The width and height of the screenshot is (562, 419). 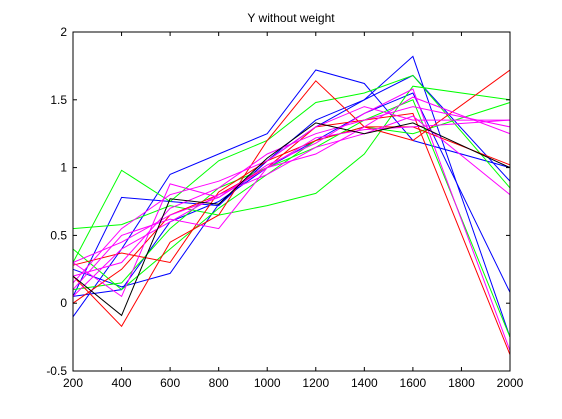 I want to click on x-tick-label: 2000, so click(x=510, y=383).